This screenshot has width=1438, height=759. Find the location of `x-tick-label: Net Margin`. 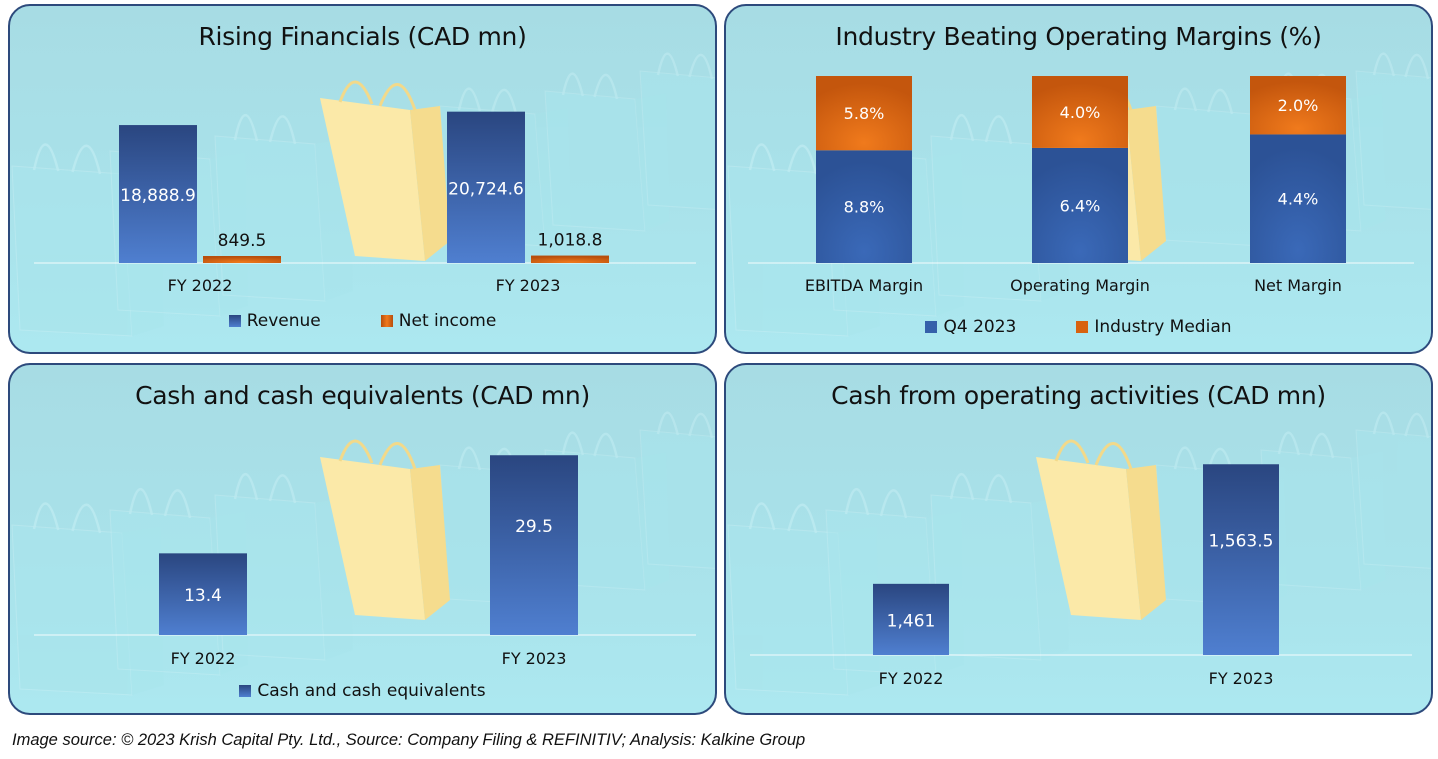

x-tick-label: Net Margin is located at coordinates (1298, 285).